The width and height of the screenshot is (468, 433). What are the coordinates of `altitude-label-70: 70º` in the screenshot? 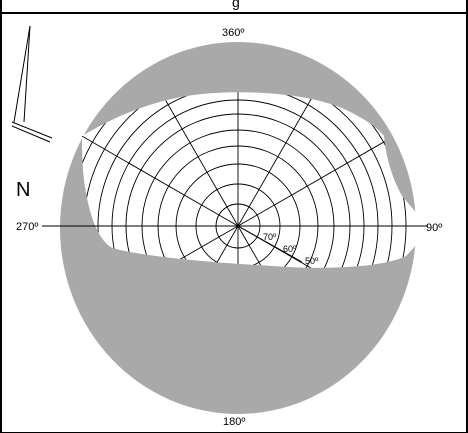 It's located at (270, 237).